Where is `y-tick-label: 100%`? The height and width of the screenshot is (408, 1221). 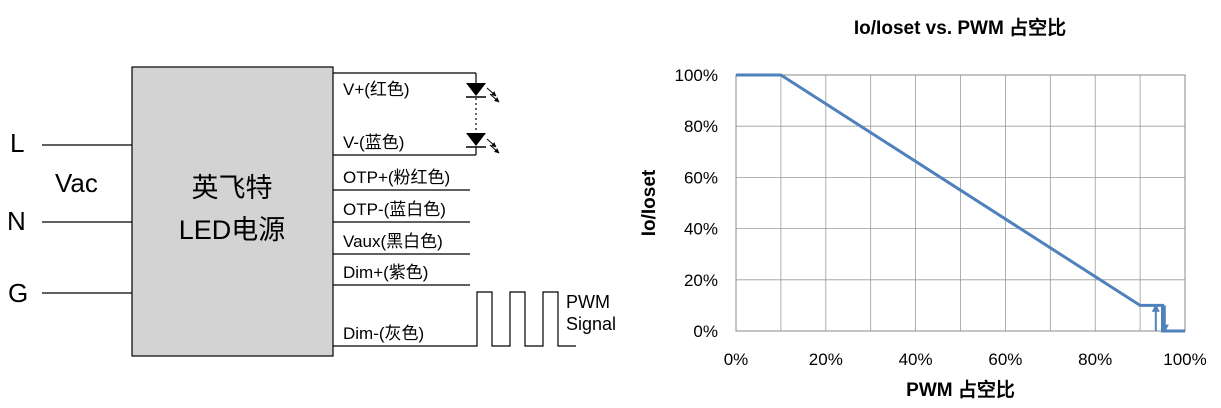
y-tick-label: 100% is located at coordinates (696, 75).